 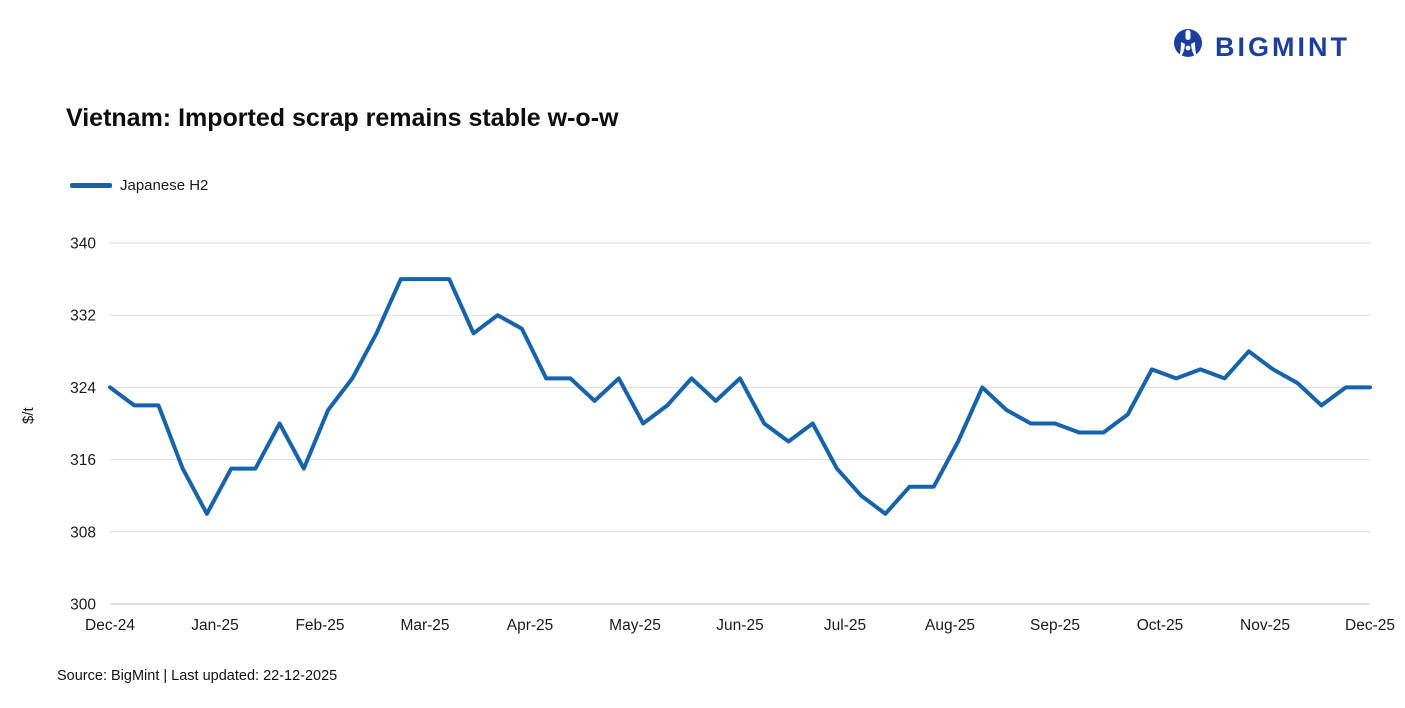 I want to click on x-tick-label: Sep-25, so click(x=1055, y=625).